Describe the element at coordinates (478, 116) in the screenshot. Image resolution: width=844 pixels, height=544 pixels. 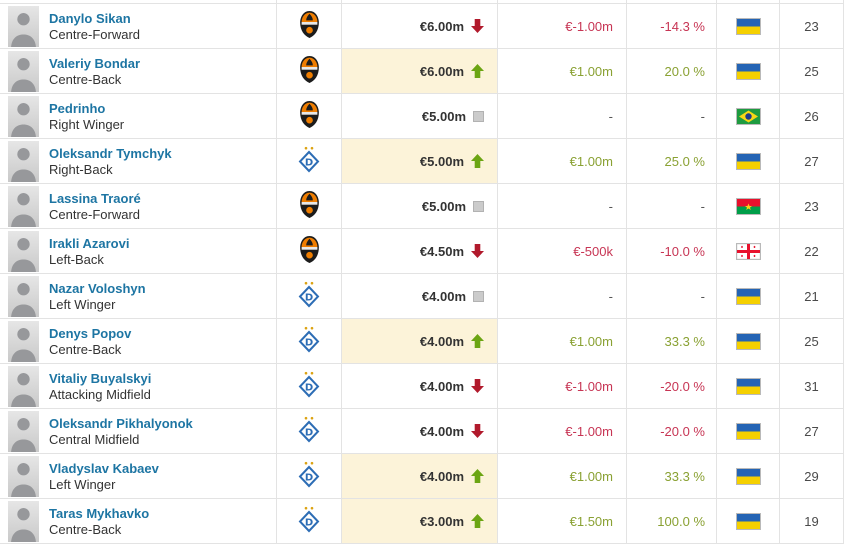
I see `trend-neutral-icon` at that location.